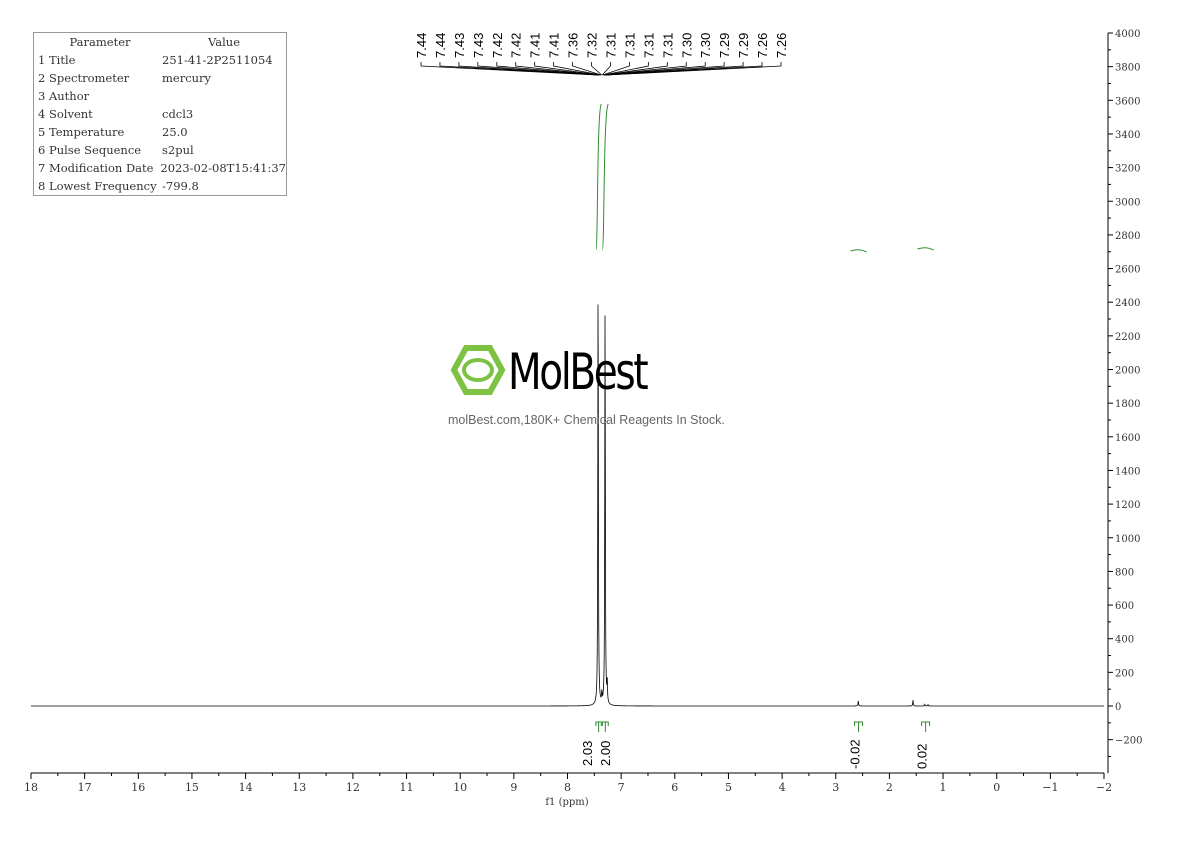 The width and height of the screenshot is (1190, 841). Describe the element at coordinates (460, 787) in the screenshot. I see `x-tick-label: 10` at that location.